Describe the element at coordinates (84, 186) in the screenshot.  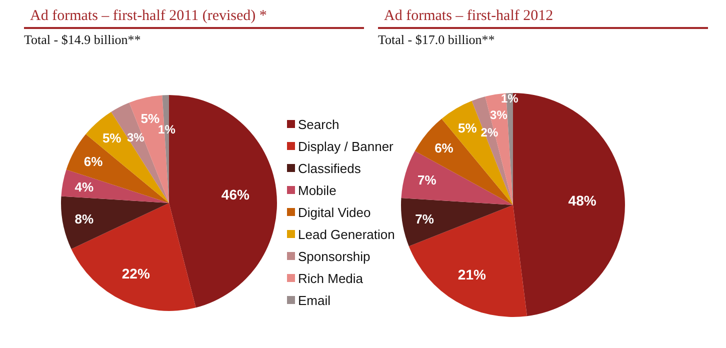
I see `data-label: 4%` at that location.